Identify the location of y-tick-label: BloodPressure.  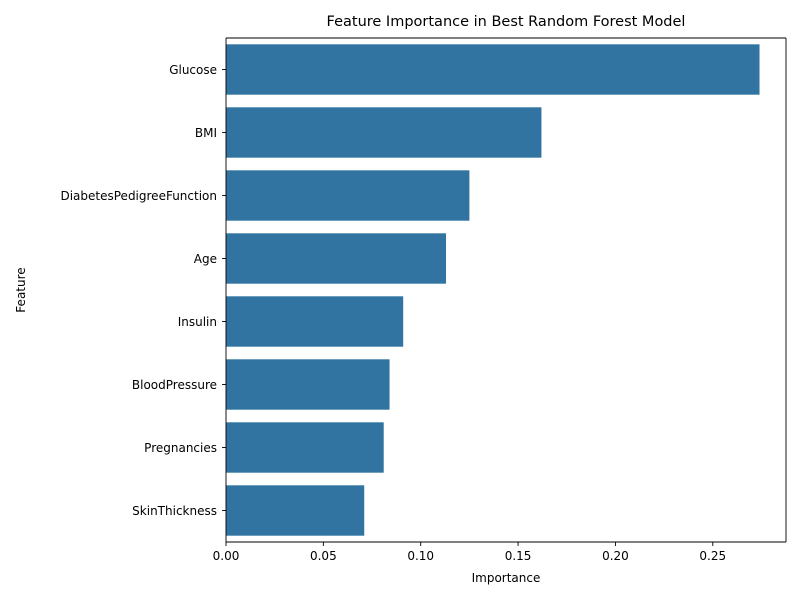
(174, 385).